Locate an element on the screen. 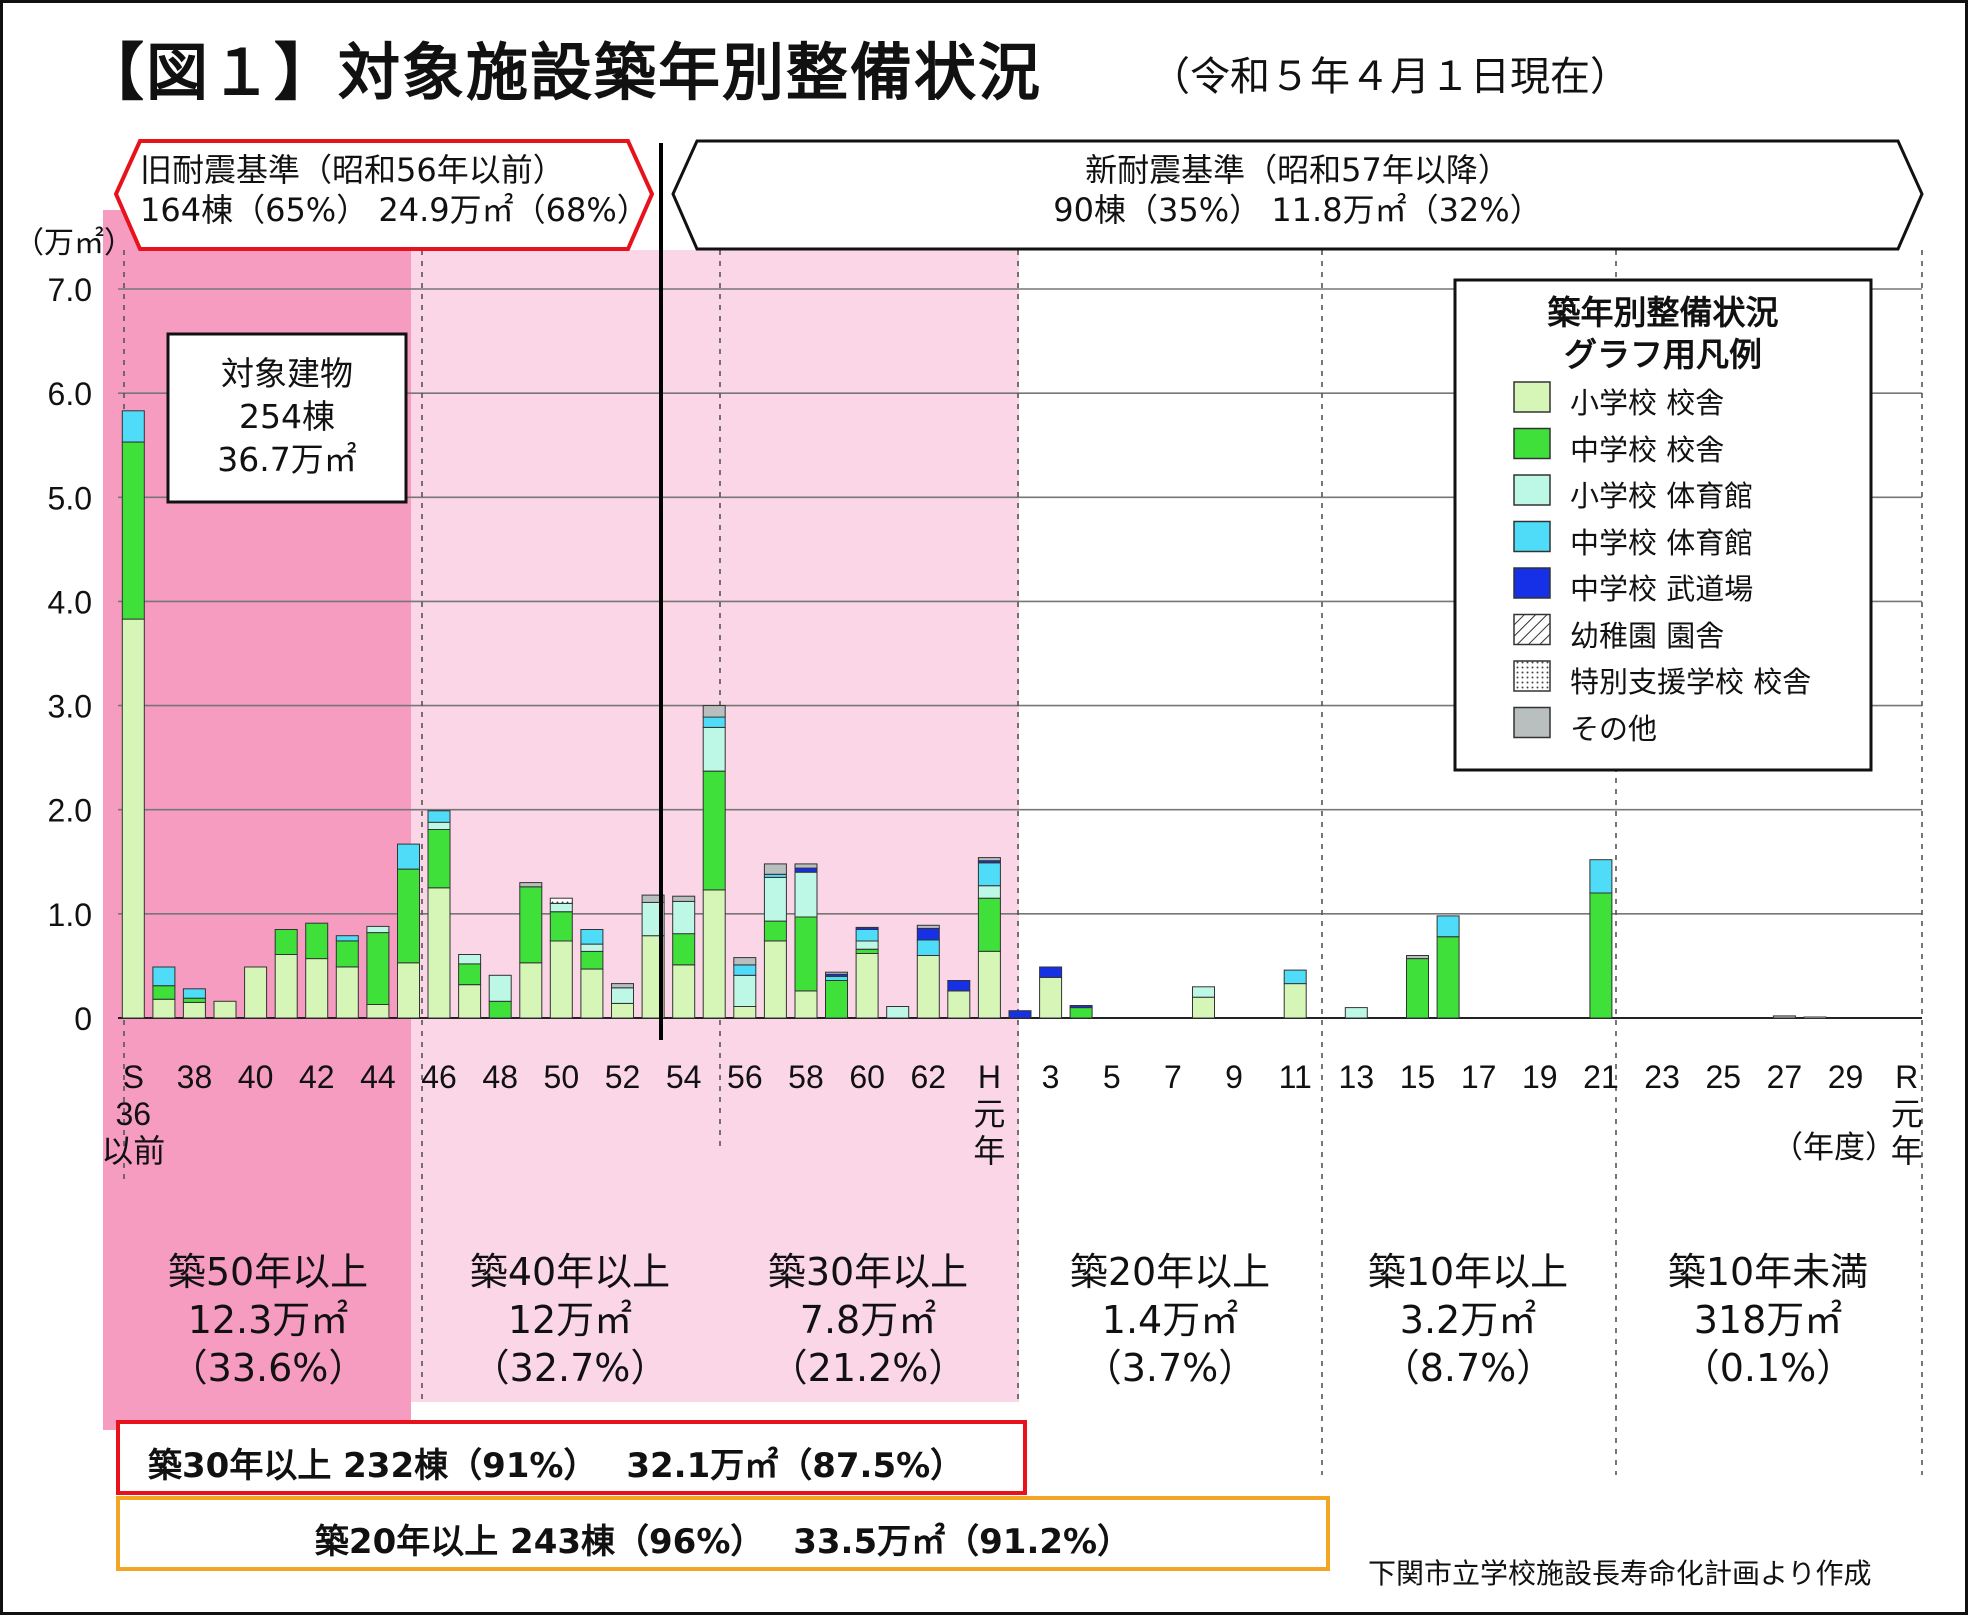  age-group-pct: （21.2%） is located at coordinates (868, 1368).